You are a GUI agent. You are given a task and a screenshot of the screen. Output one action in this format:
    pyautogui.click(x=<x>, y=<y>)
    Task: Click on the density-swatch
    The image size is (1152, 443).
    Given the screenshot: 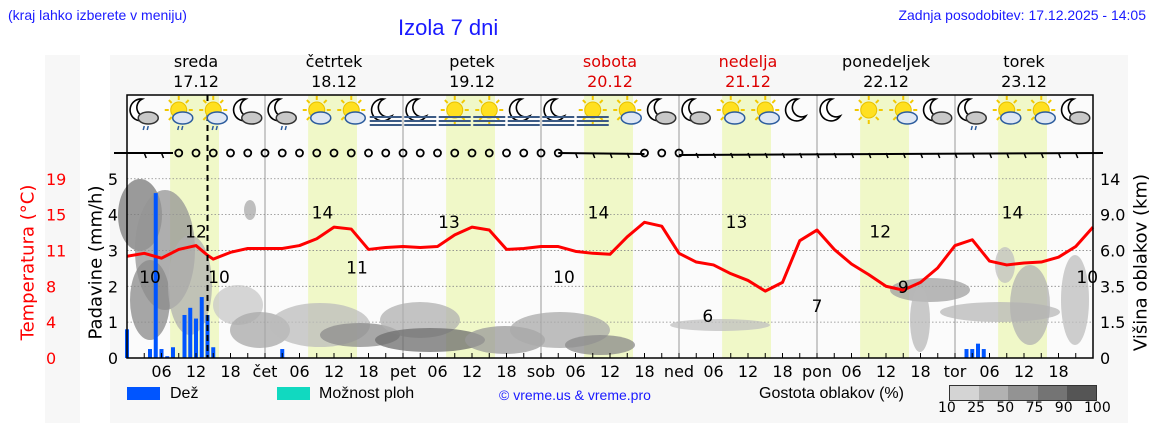 What is the action you would take?
    pyautogui.click(x=994, y=393)
    